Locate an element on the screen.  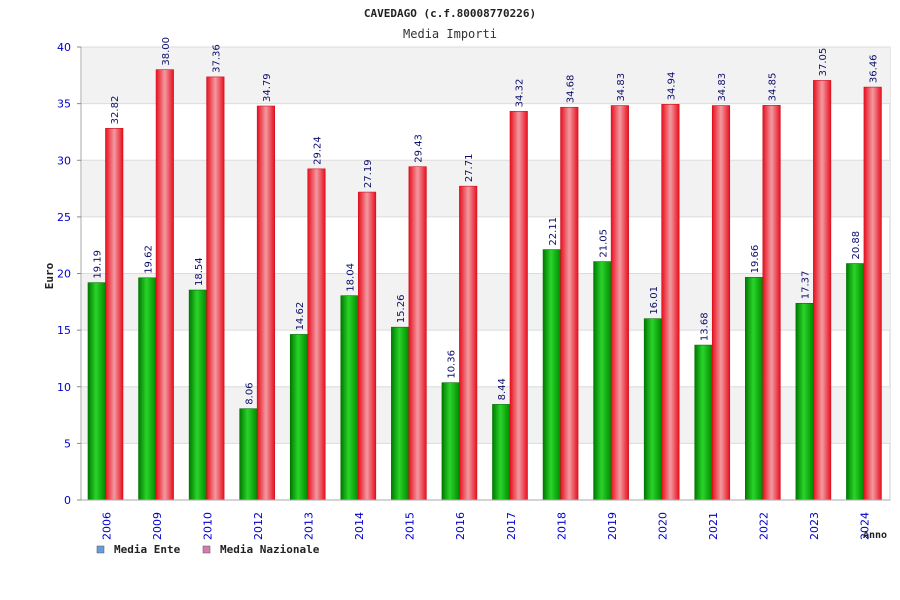
data-label: 36.46 is located at coordinates (874, 68).